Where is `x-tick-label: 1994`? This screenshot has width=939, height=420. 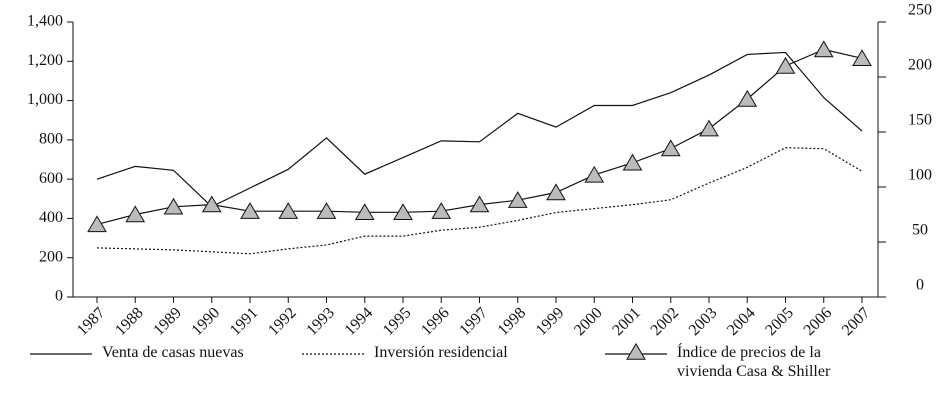 x-tick-label: 1994 is located at coordinates (359, 321).